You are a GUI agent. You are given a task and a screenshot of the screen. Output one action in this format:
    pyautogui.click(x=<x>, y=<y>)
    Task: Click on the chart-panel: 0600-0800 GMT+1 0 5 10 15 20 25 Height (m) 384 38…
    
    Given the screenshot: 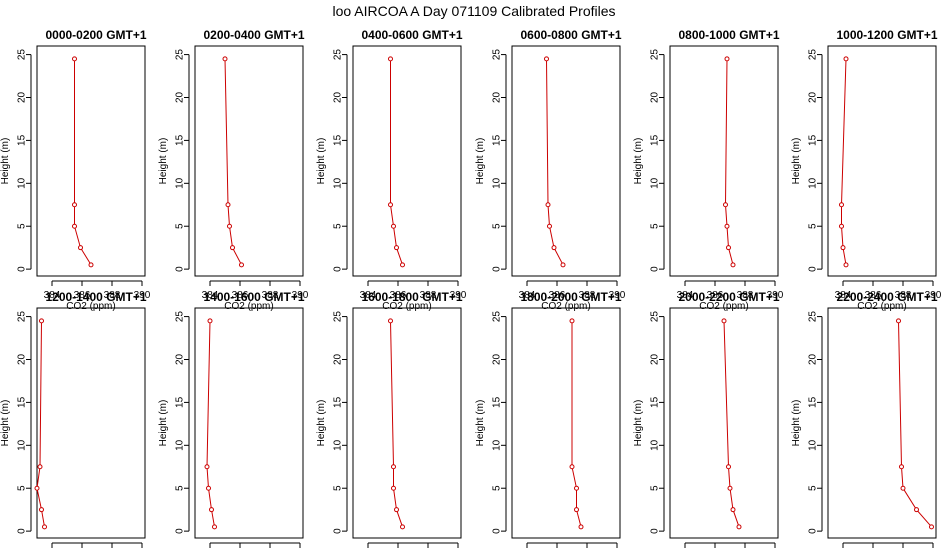 What is the action you would take?
    pyautogui.click(x=550, y=170)
    